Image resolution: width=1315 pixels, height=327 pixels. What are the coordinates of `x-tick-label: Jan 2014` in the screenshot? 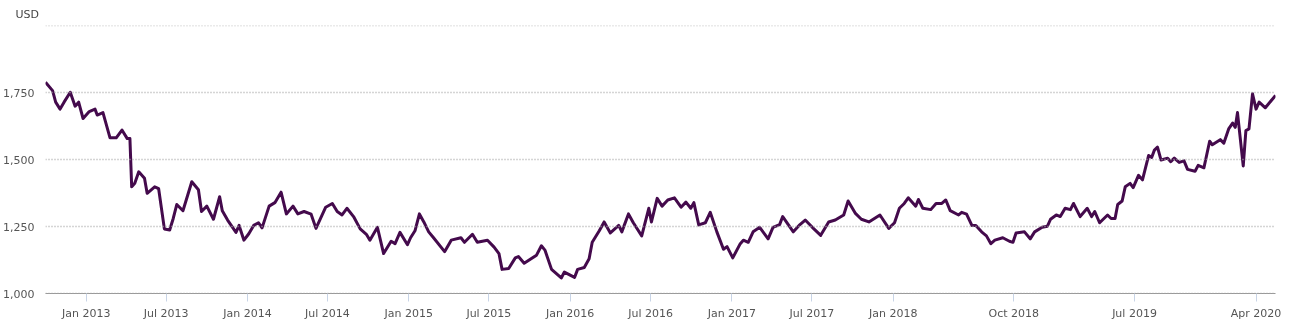 It's located at (247, 313).